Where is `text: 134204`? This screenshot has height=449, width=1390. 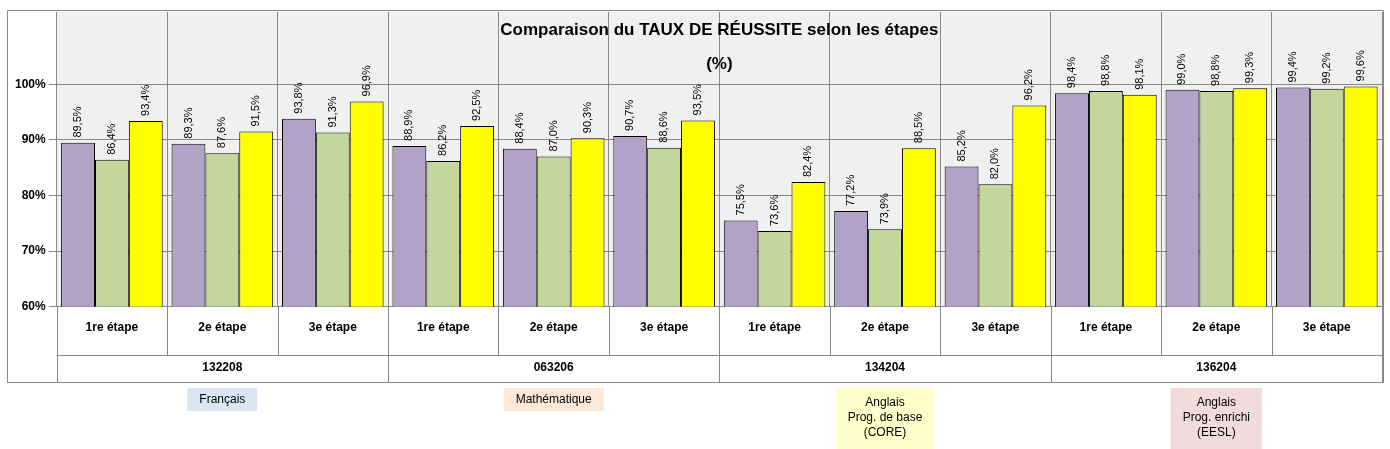
text: 134204 is located at coordinates (885, 367).